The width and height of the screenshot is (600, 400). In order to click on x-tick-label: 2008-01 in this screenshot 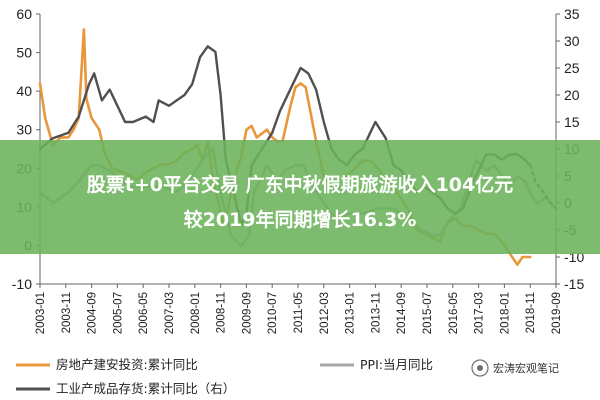, I will do `click(196, 313)`.